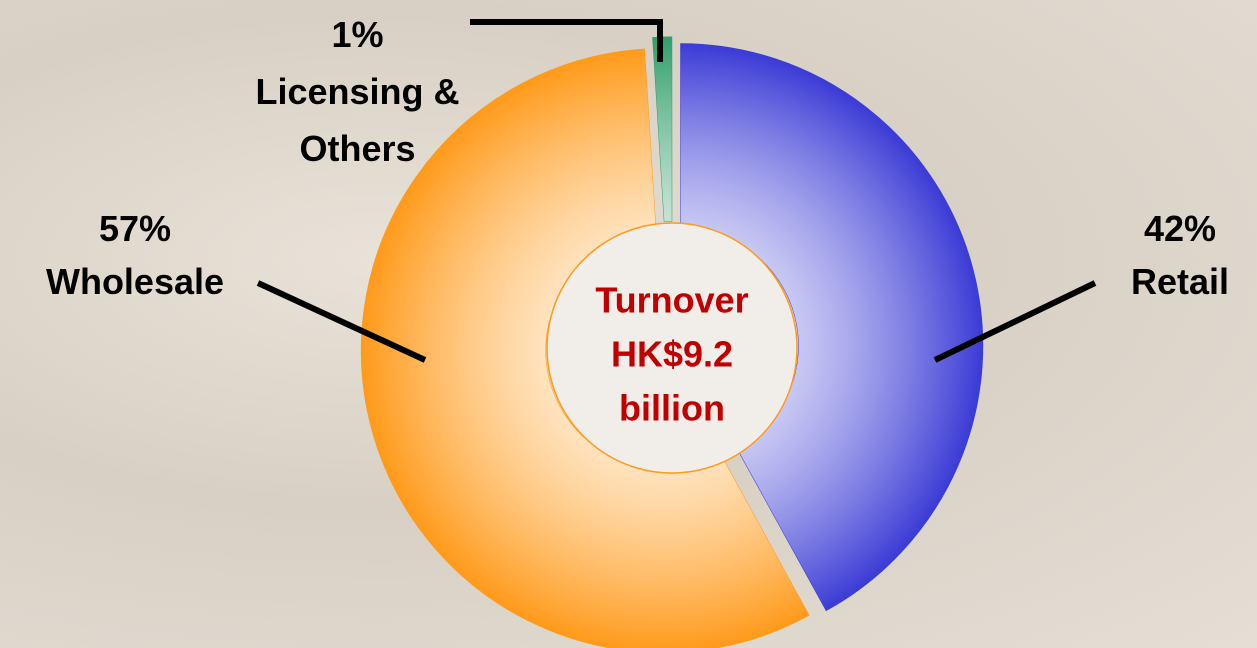  I want to click on value-label: 42%, so click(1180, 228).